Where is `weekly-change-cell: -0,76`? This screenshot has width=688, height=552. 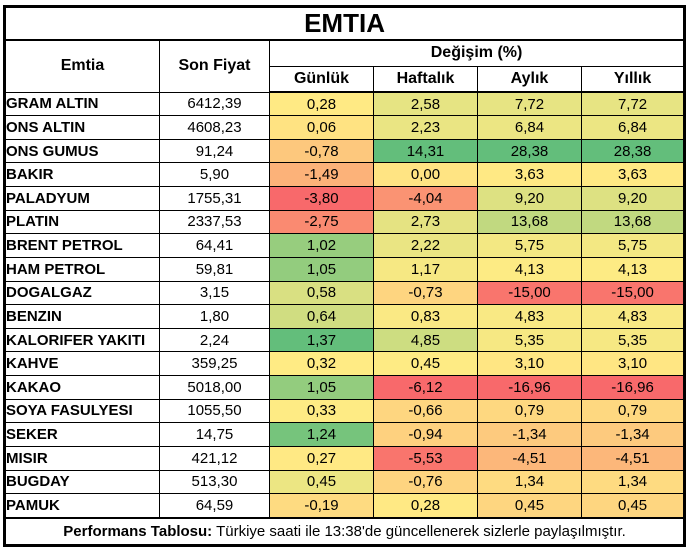 weekly-change-cell: -0,76 is located at coordinates (425, 482).